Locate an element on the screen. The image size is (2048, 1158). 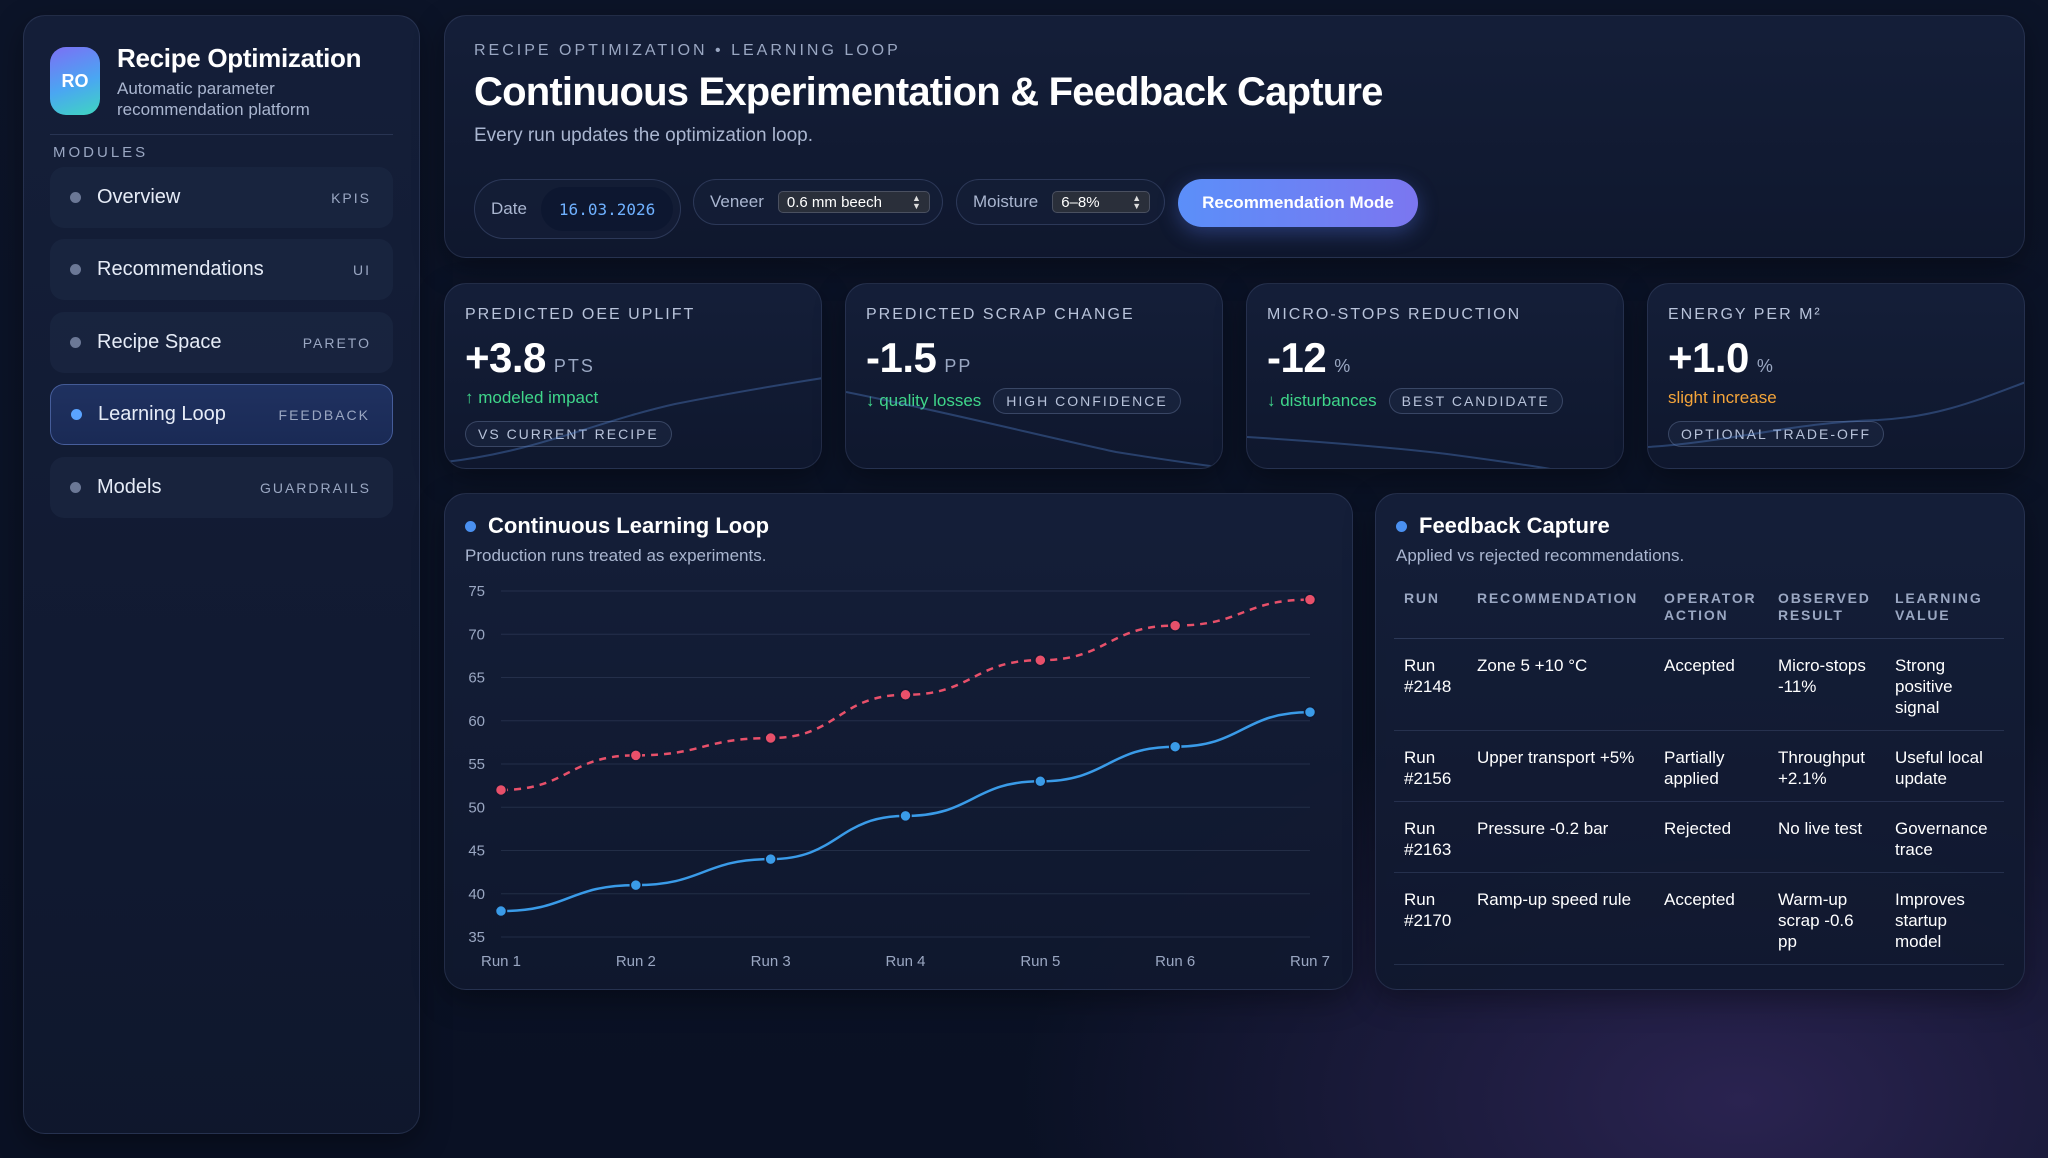
x-tick-label: Run 7 is located at coordinates (1310, 961).